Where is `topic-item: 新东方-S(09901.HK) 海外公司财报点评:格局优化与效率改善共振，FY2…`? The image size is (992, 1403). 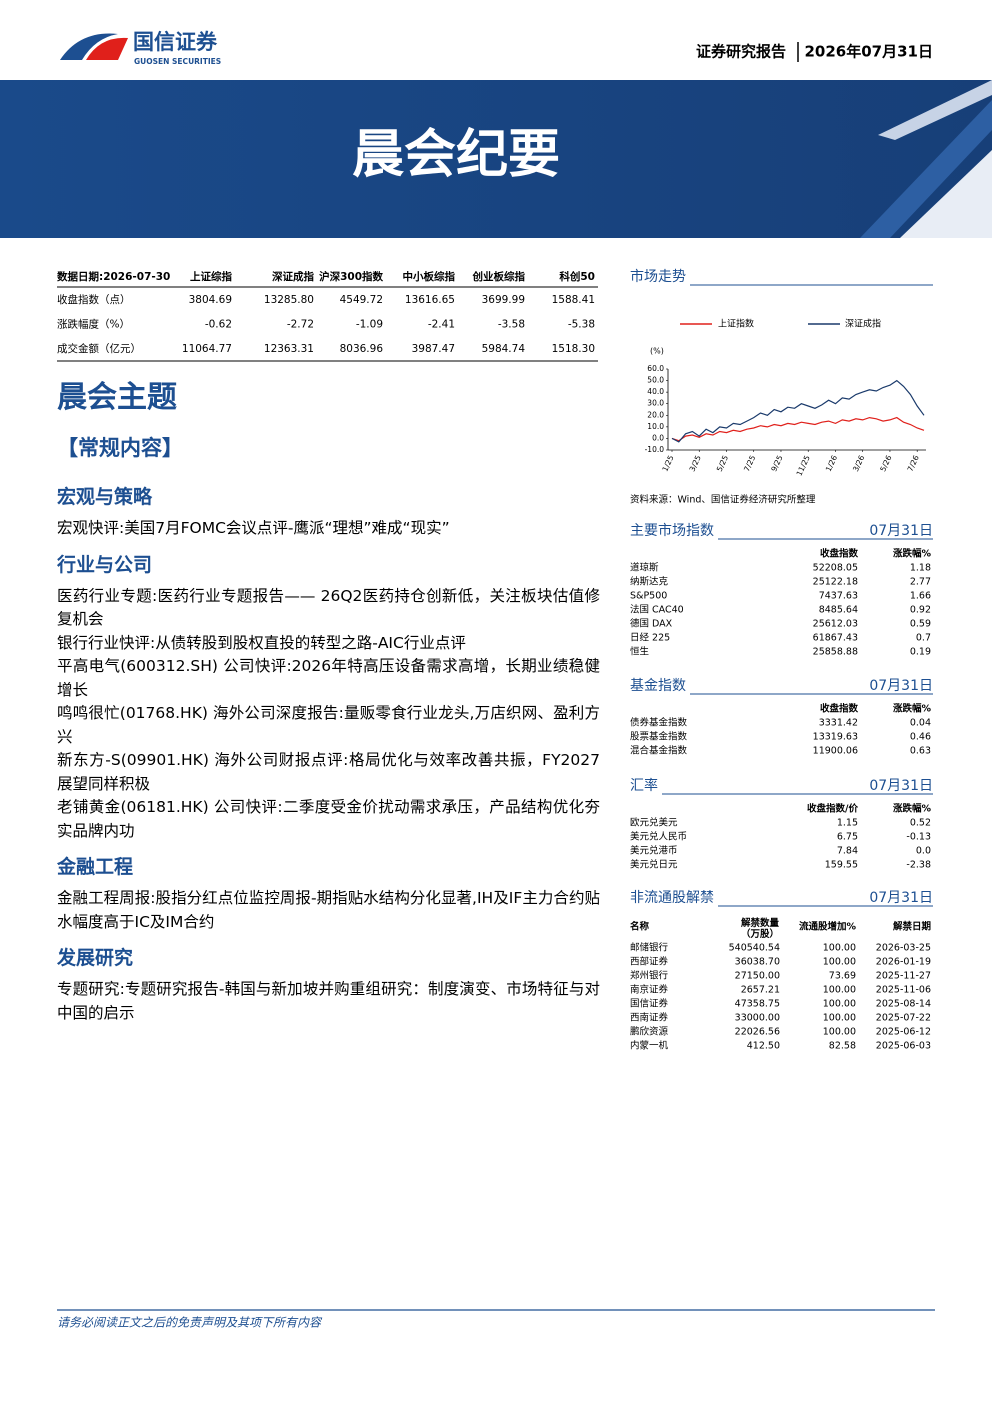 topic-item: 新东方-S(09901.HK) 海外公司财报点评:格局优化与效率改善共振，FY2… is located at coordinates (328, 772).